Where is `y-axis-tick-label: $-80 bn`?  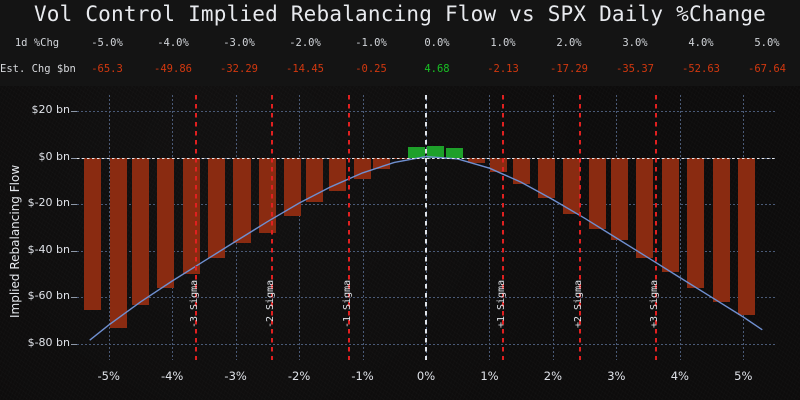
y-axis-tick-label: $-80 bn is located at coordinates (48, 342).